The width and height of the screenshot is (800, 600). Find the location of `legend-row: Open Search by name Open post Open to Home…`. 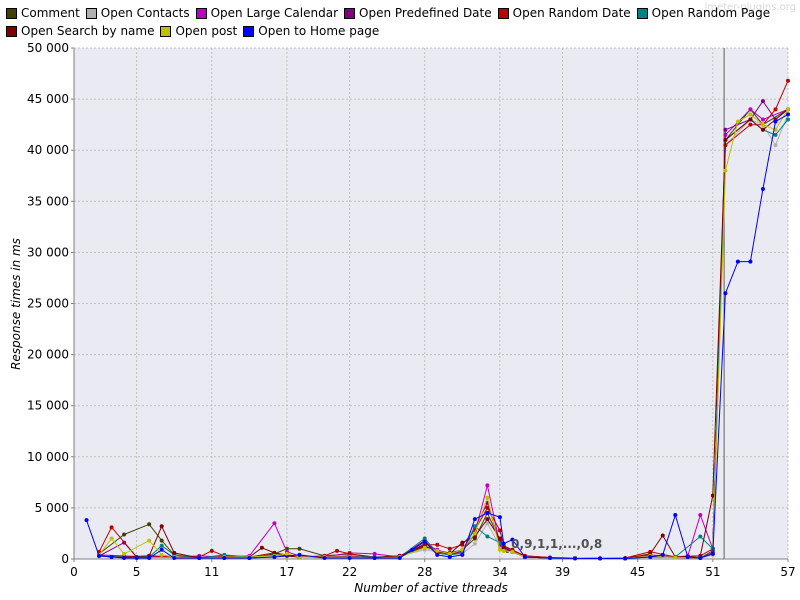

legend-row: Open Search by name Open post Open to Home… is located at coordinates (386, 31).